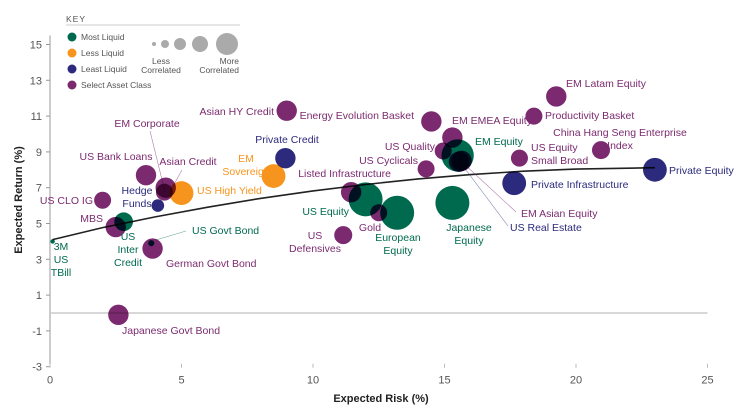 The height and width of the screenshot is (415, 737). I want to click on bubble-label: EM Sovereign, so click(245, 165).